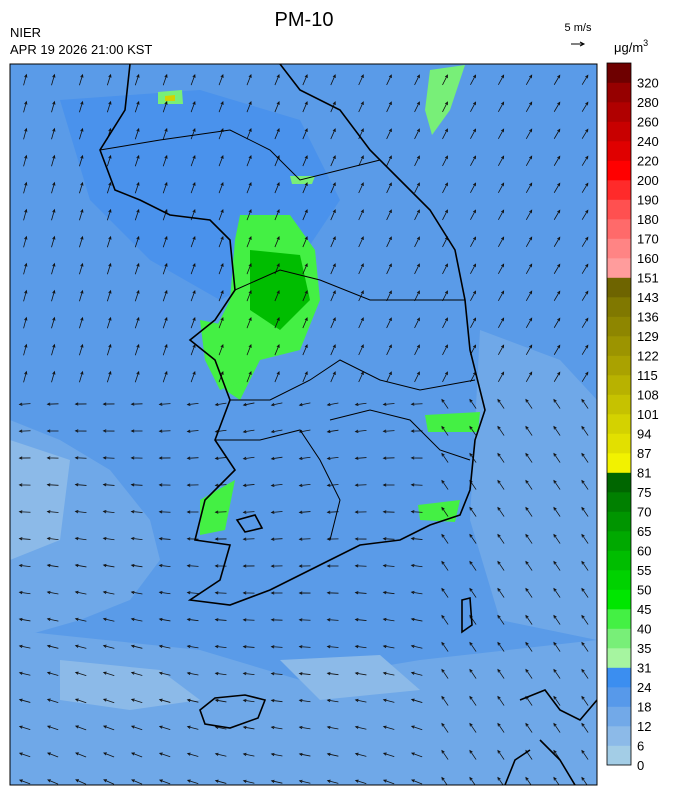 This screenshot has height=795, width=673. What do you see at coordinates (644, 687) in the screenshot?
I see `colorbar-label: 24` at bounding box center [644, 687].